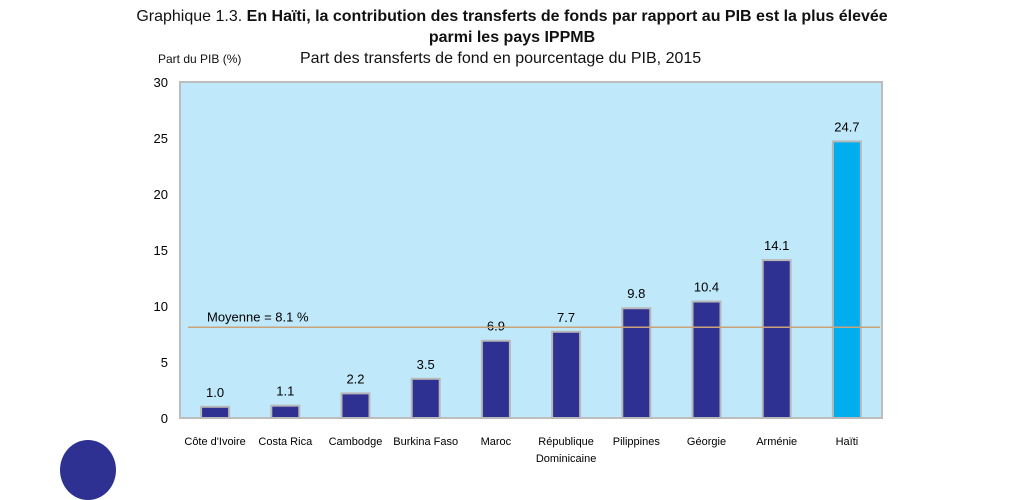 This screenshot has width=1024, height=500. I want to click on data-label: 14.1, so click(776, 245).